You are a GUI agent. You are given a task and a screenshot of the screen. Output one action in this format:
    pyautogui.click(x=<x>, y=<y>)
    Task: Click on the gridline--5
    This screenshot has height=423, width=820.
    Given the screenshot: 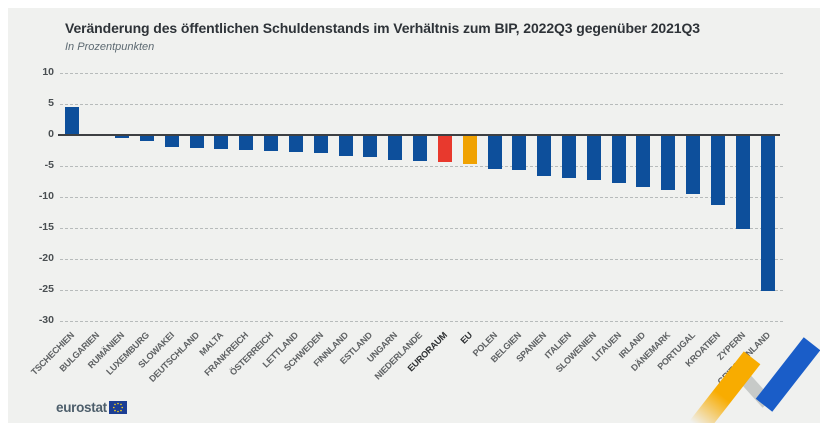 What is the action you would take?
    pyautogui.click(x=421, y=166)
    